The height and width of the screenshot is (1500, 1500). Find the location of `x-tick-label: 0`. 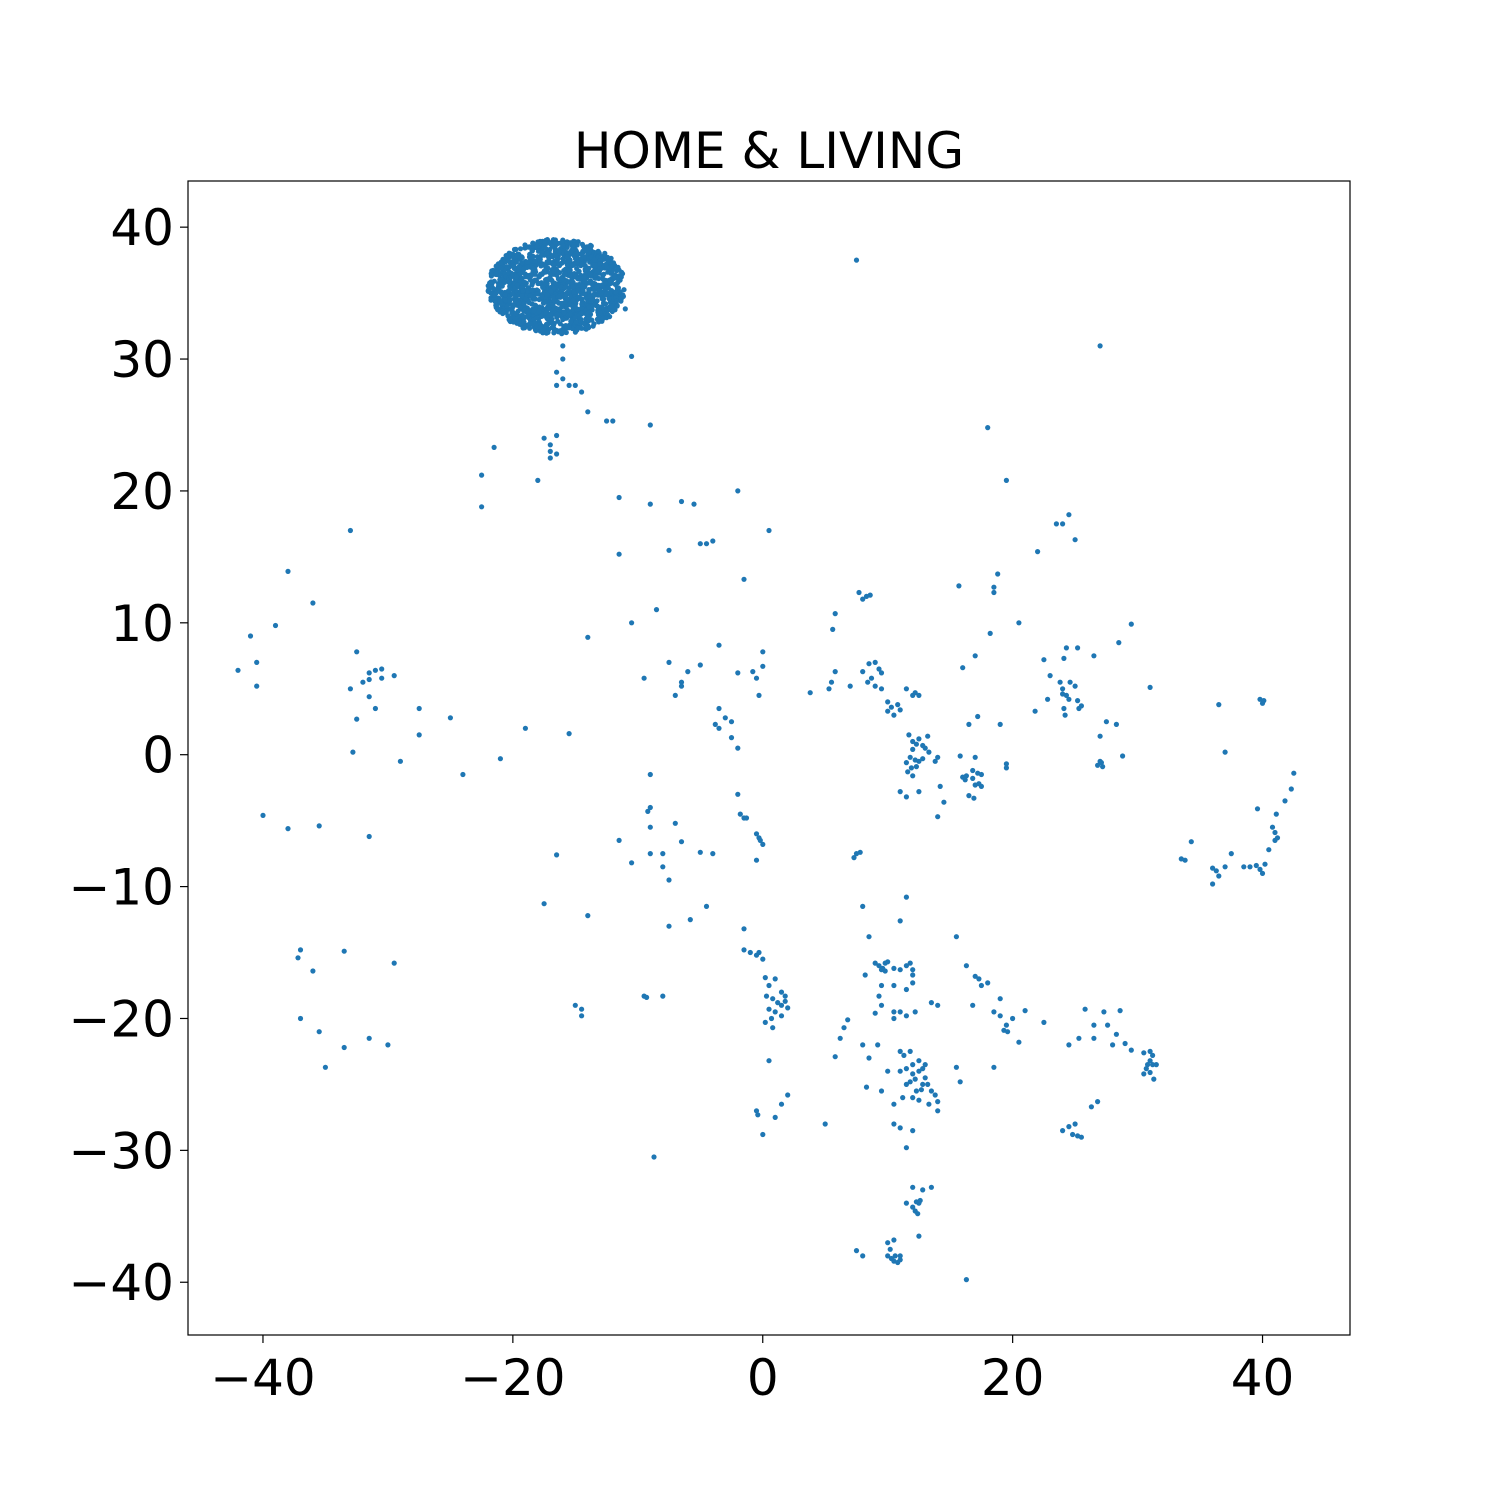

x-tick-label: 0 is located at coordinates (763, 1378).